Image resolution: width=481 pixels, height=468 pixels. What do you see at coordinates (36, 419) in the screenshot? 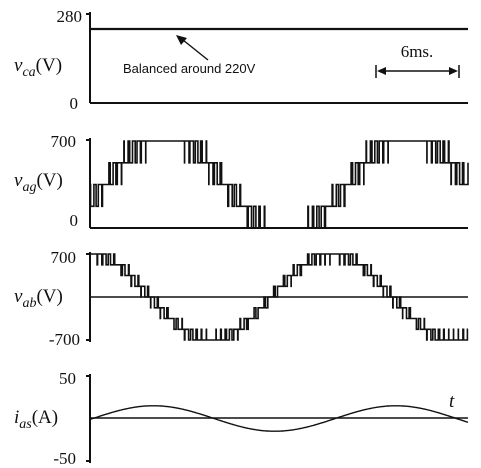
I see `ias-ylabel: ias(A)` at bounding box center [36, 419].